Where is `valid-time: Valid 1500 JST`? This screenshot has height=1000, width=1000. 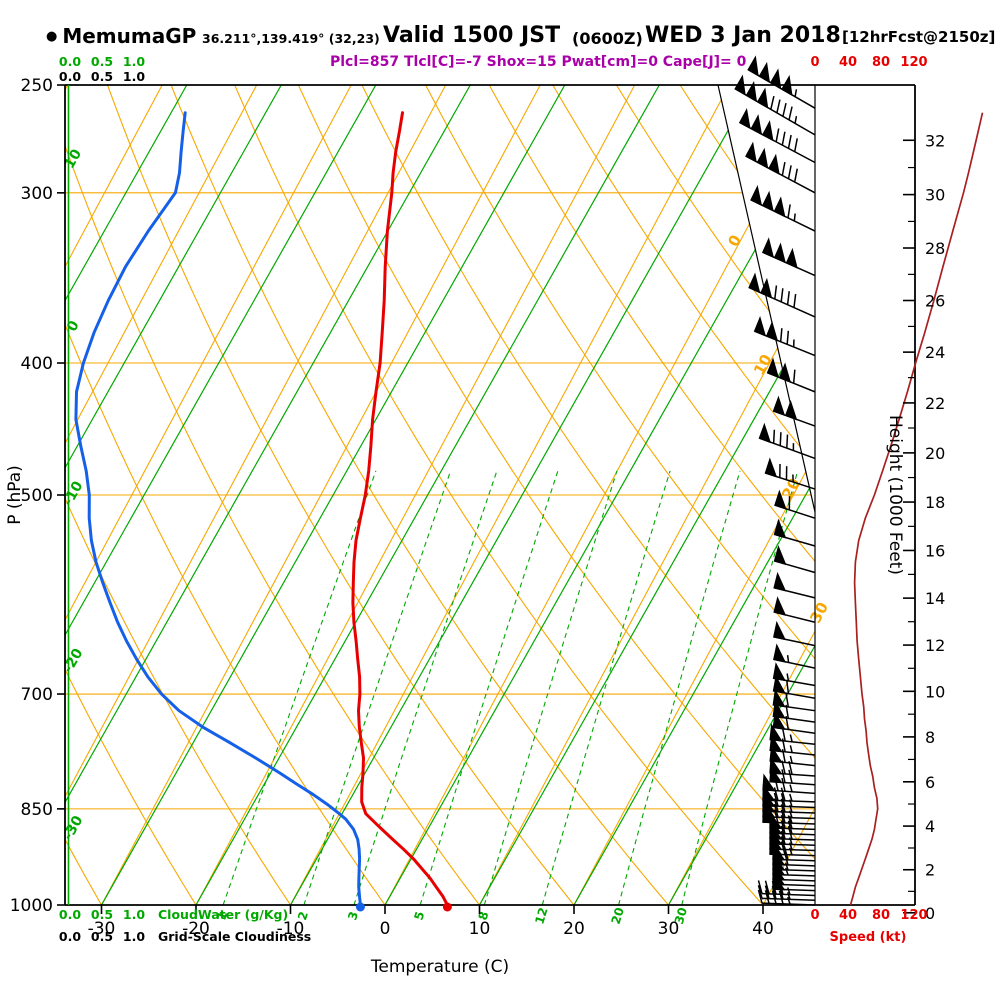
valid-time: Valid 1500 JST is located at coordinates (472, 35).